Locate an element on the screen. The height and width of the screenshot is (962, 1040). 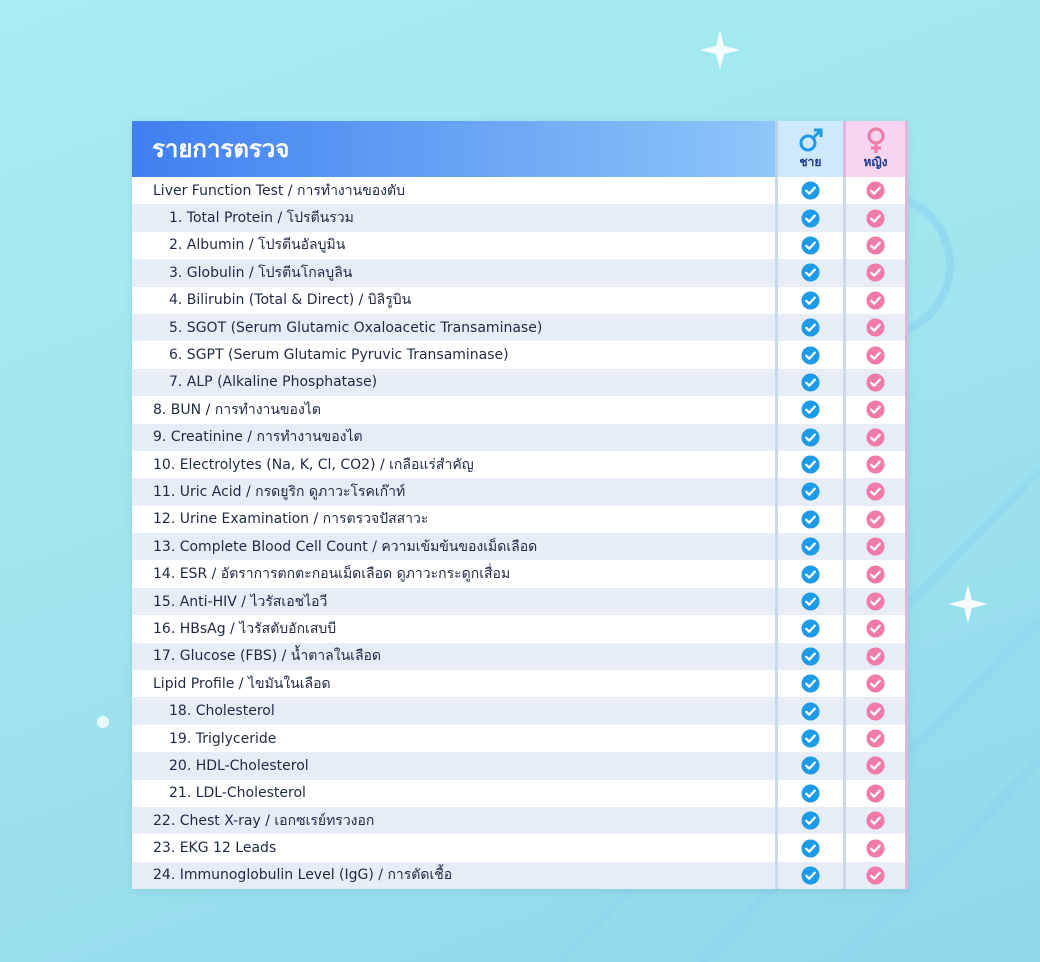
row-label: 16. HBsAg / ไวรัสตับอักเสบบี is located at coordinates (245, 628).